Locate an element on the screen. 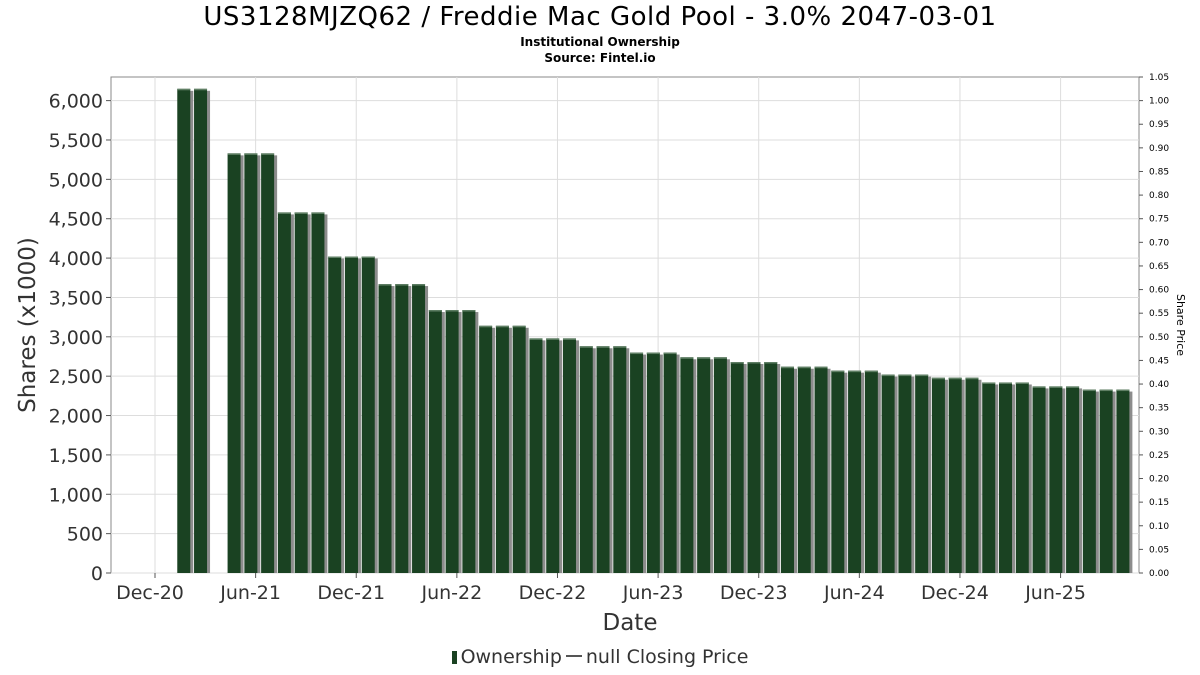 Image resolution: width=1200 pixels, height=675 pixels. x-tick-label: Jun-21 is located at coordinates (250, 593).